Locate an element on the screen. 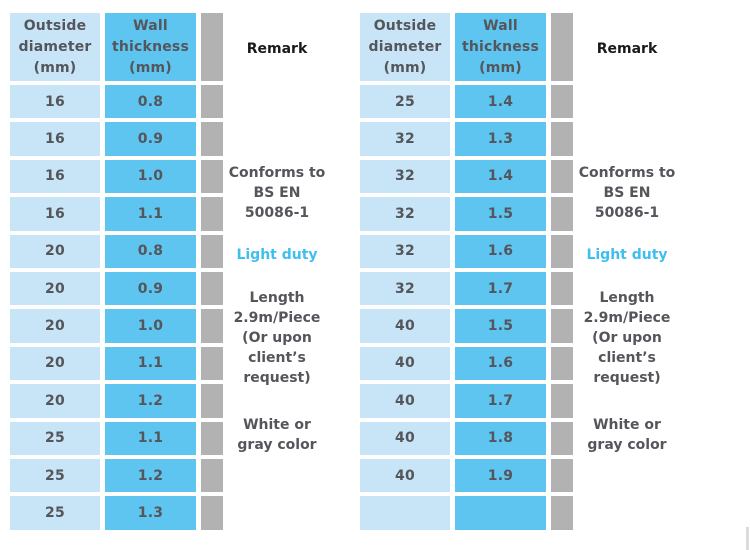  header-line: Outside is located at coordinates (405, 25).